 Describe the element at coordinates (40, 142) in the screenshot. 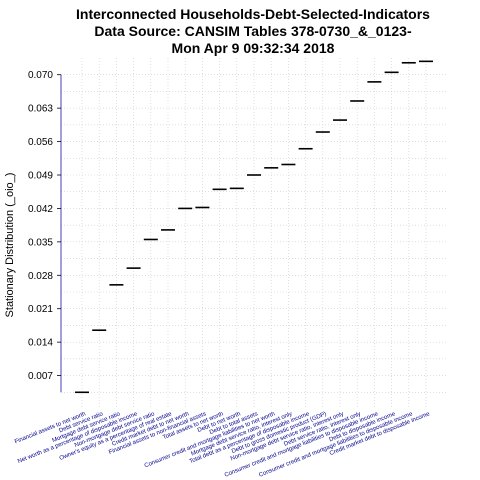

I see `y-tick-label: 0.056` at that location.